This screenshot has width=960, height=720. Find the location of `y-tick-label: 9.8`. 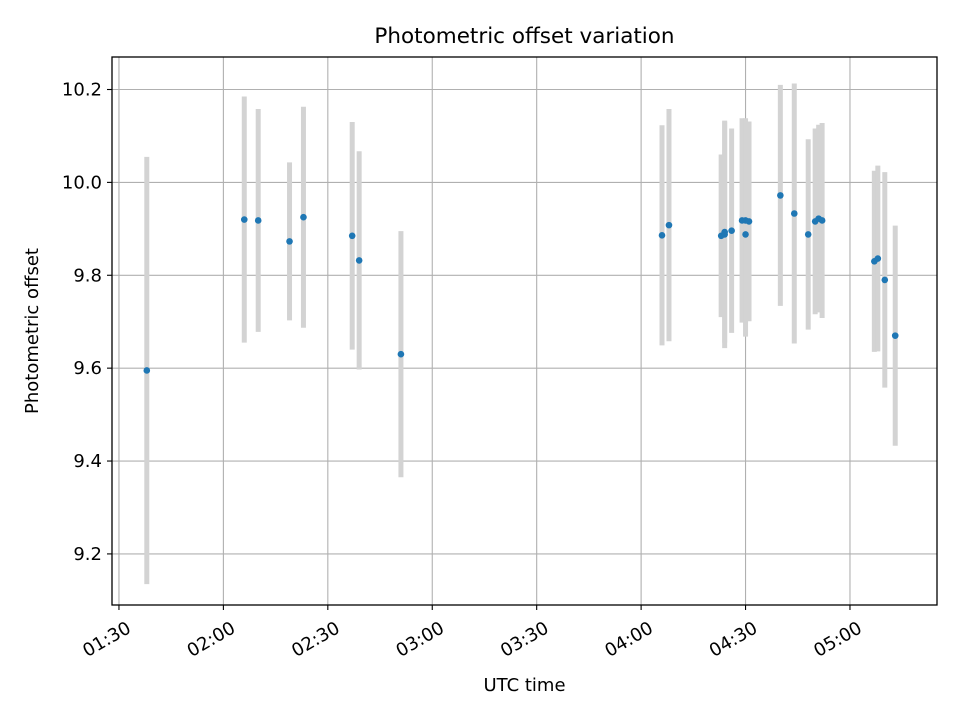

y-tick-label: 9.8 is located at coordinates (87, 275).